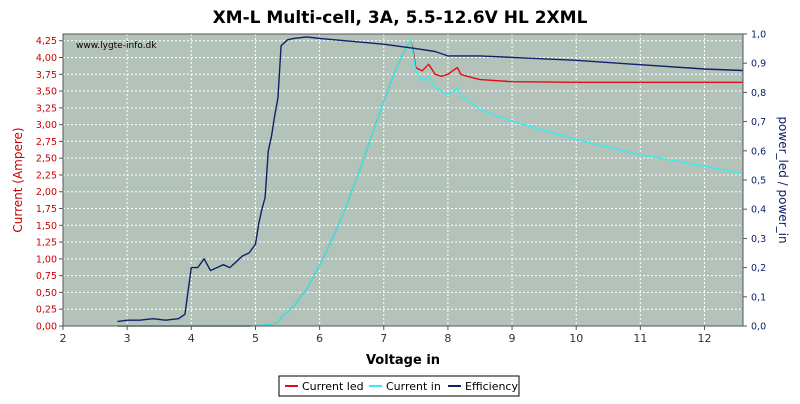  I want to click on x-tick-label: 4, so click(191, 338).